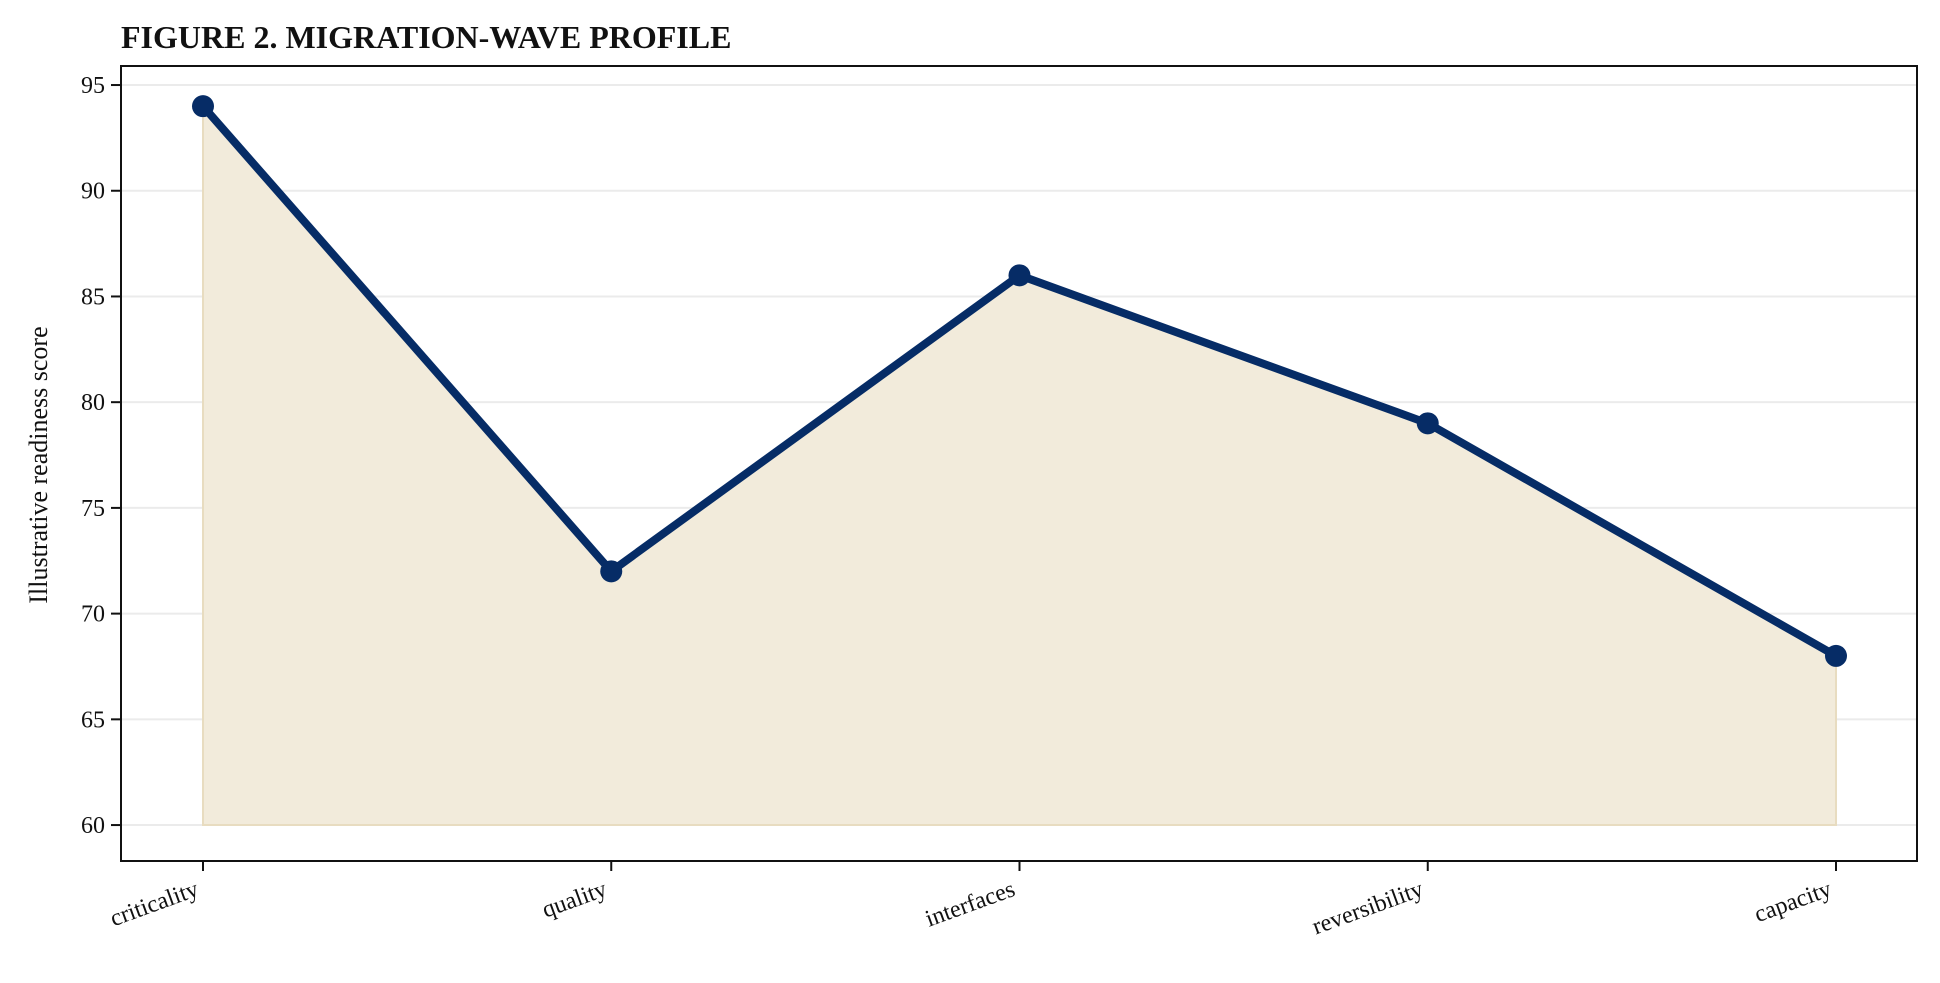  What do you see at coordinates (93, 403) in the screenshot?
I see `y-tick-label: 80` at bounding box center [93, 403].